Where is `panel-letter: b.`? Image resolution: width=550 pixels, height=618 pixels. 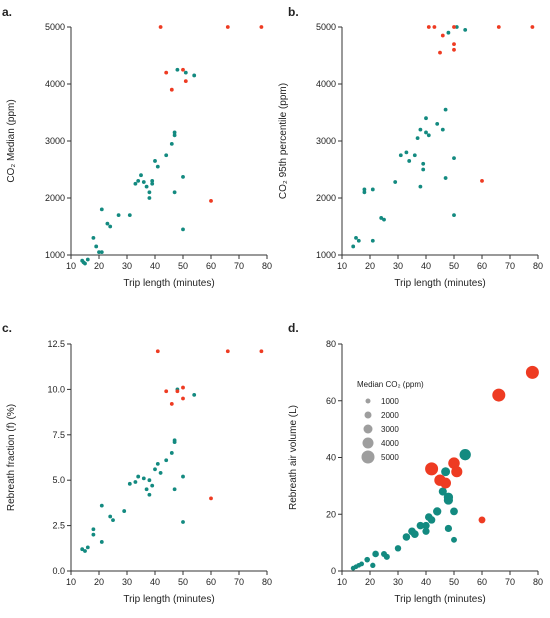 panel-letter: b. is located at coordinates (293, 12).